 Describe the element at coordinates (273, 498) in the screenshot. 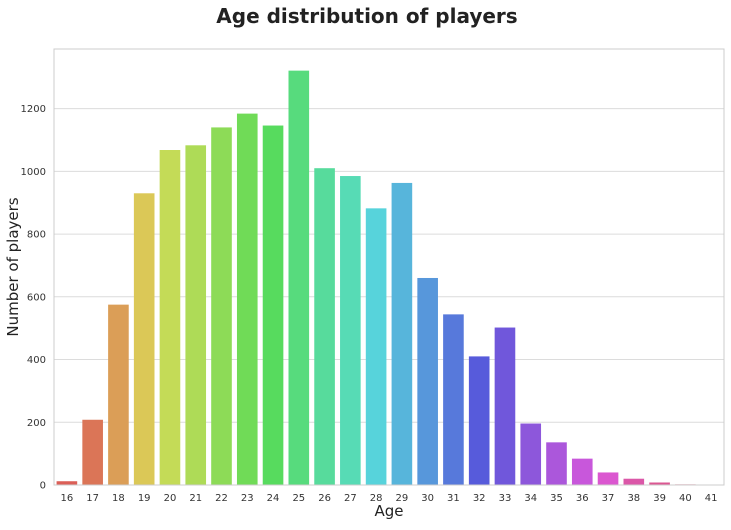

I see `x-tick-label: 24` at that location.